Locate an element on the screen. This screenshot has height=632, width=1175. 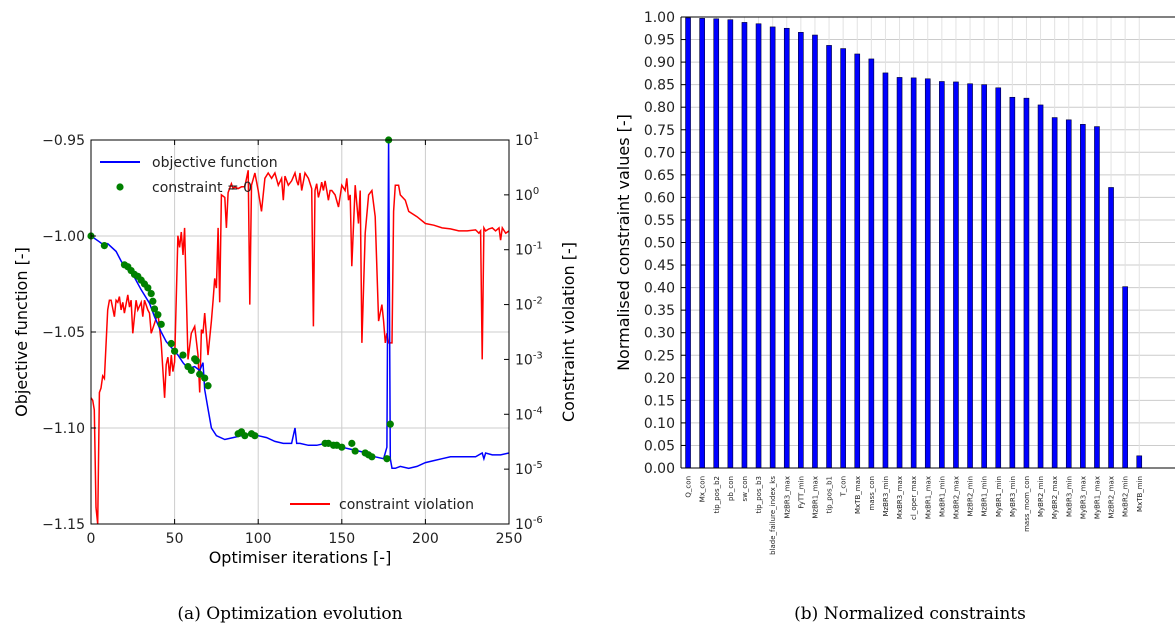
y-right-tick-label: 10⁰ is located at coordinates (527, 195).